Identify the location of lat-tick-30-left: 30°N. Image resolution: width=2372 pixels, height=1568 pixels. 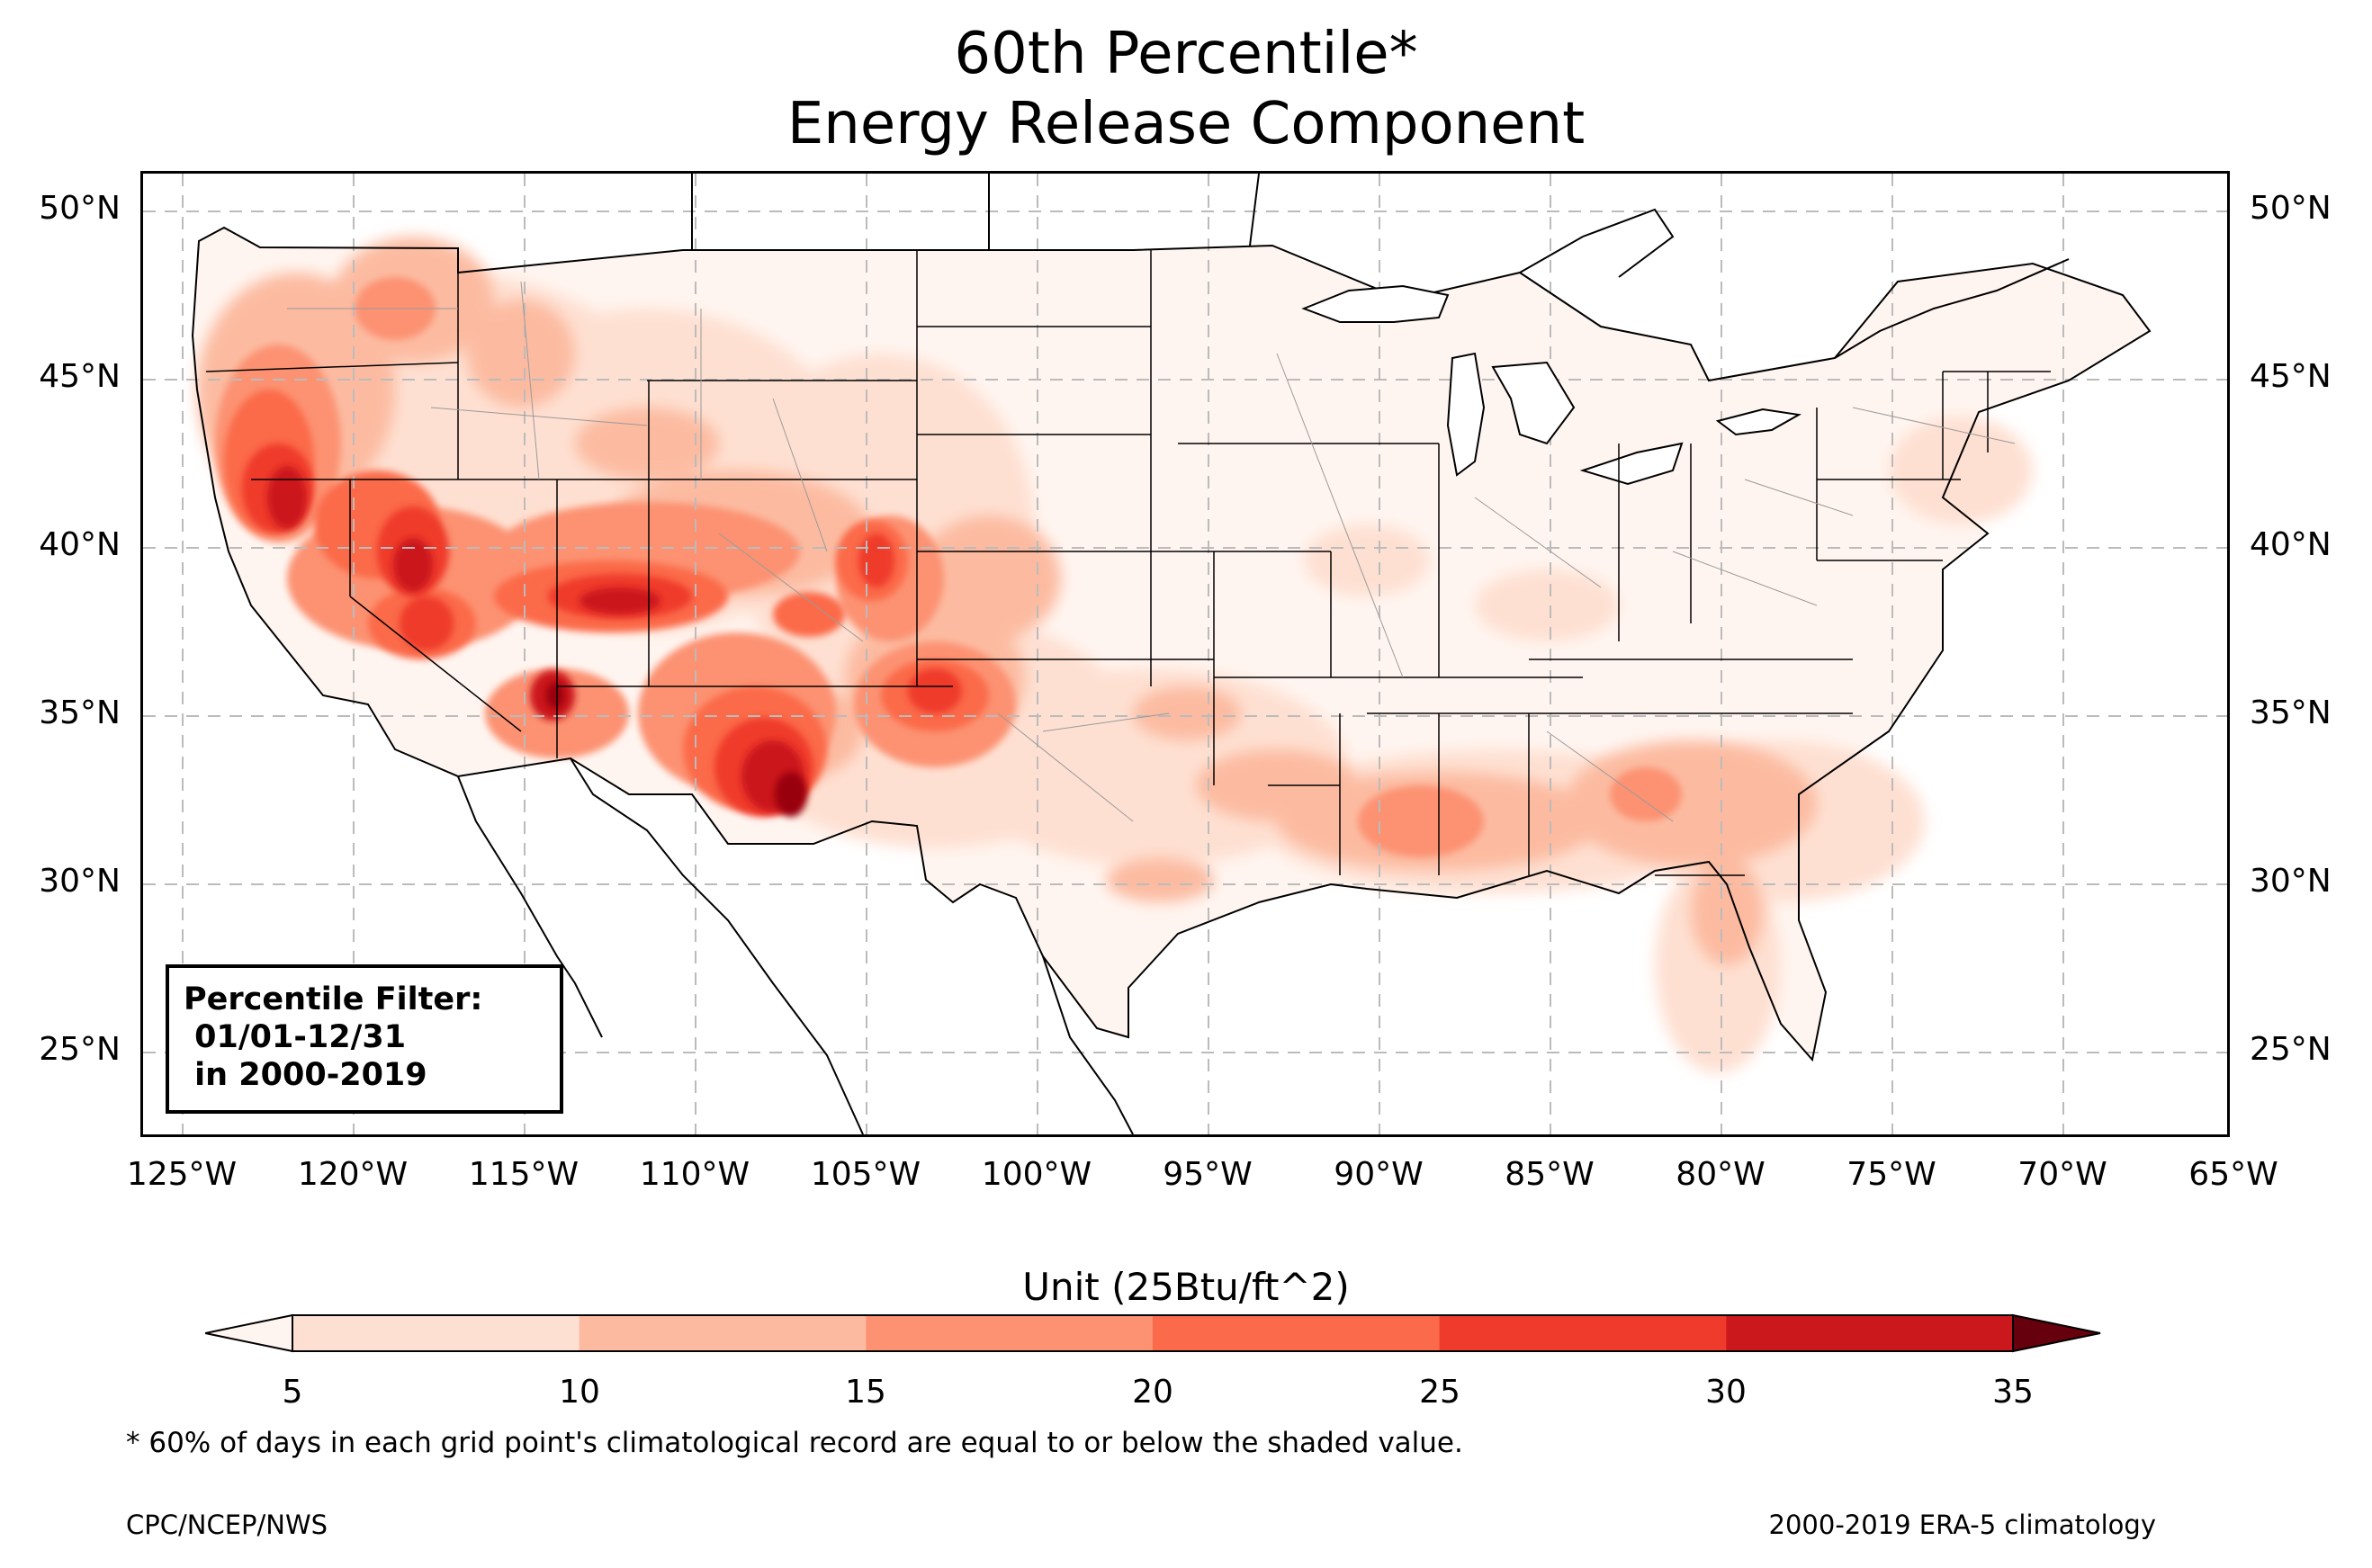
(80, 881).